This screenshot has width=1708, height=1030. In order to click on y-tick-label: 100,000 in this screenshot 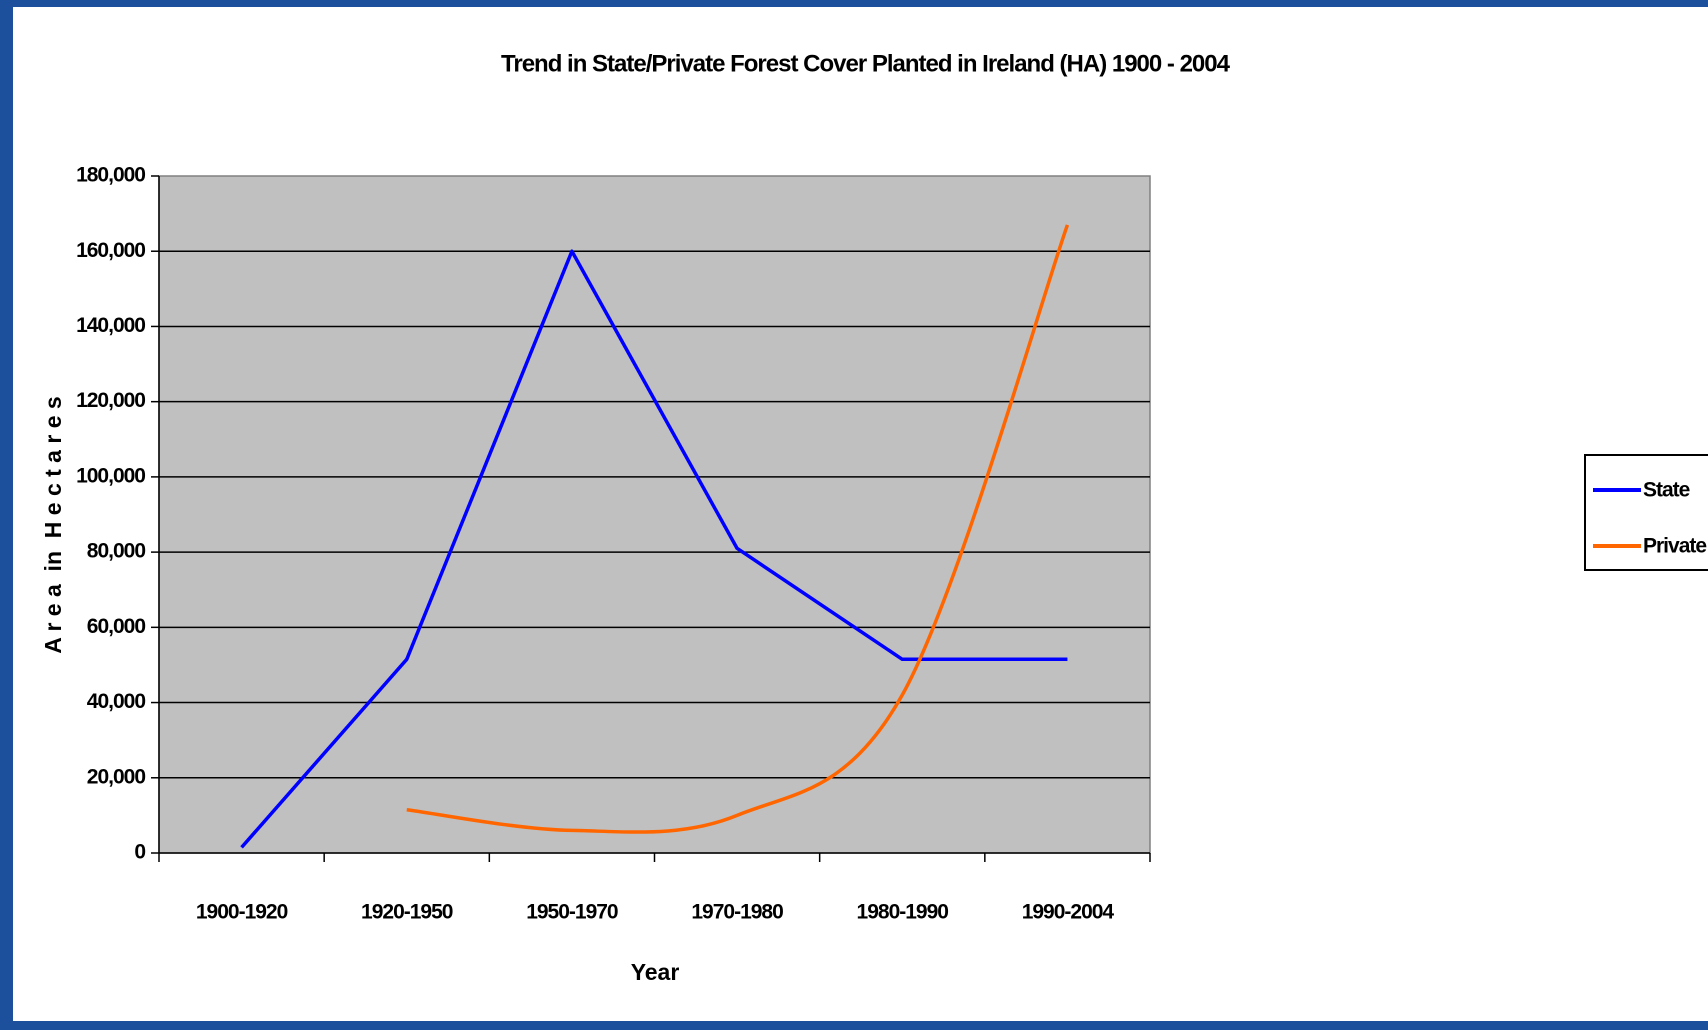, I will do `click(110, 475)`.